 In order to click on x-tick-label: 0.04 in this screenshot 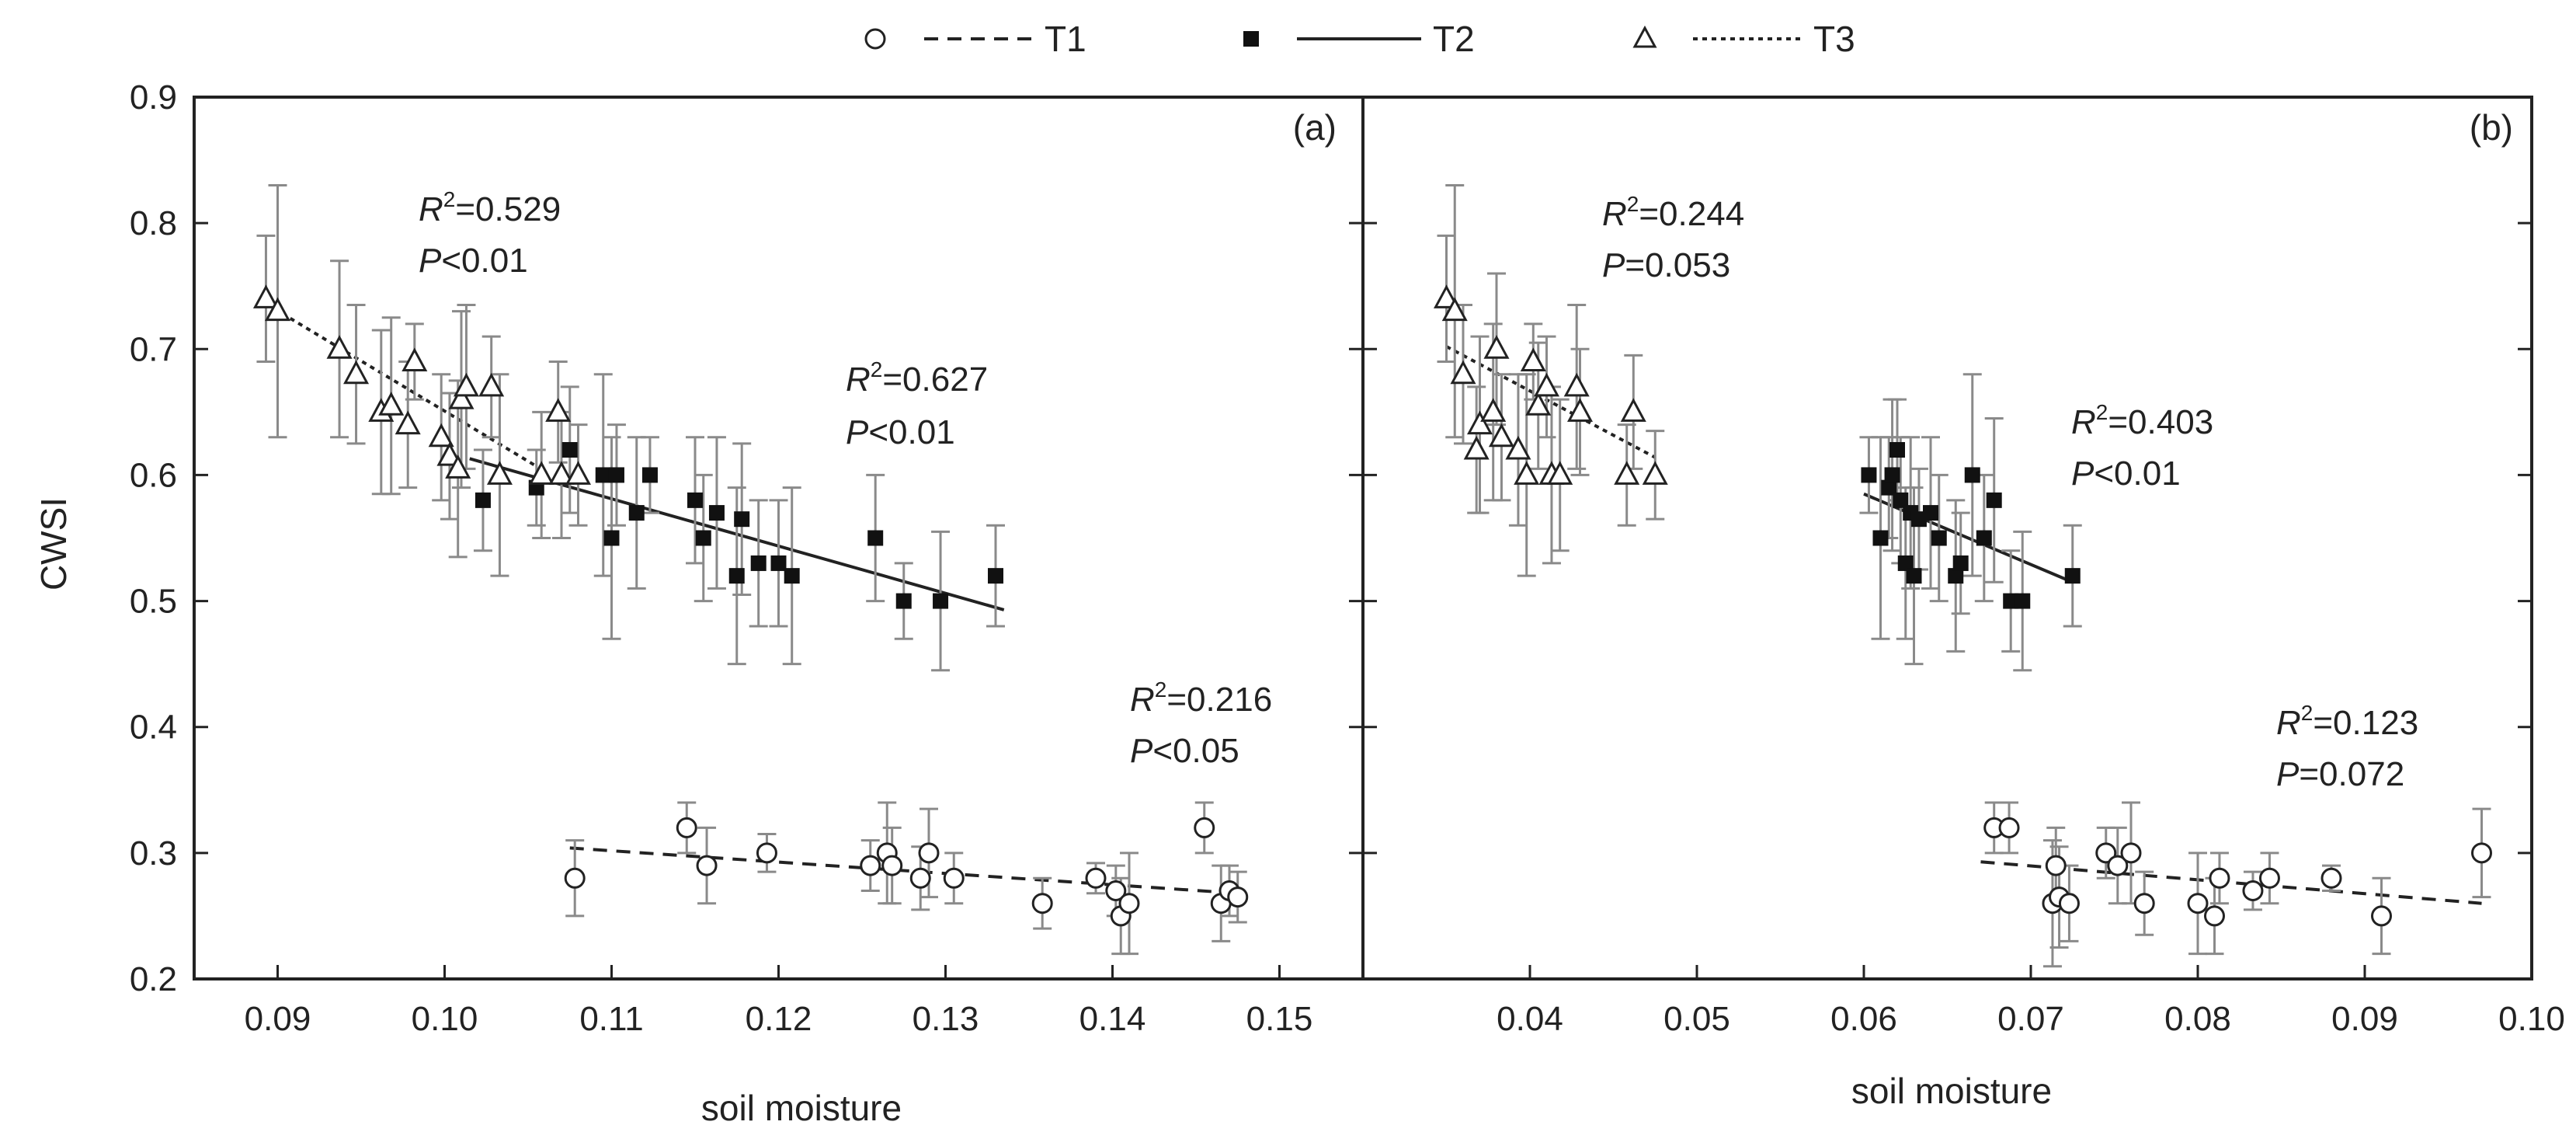, I will do `click(1530, 1019)`.